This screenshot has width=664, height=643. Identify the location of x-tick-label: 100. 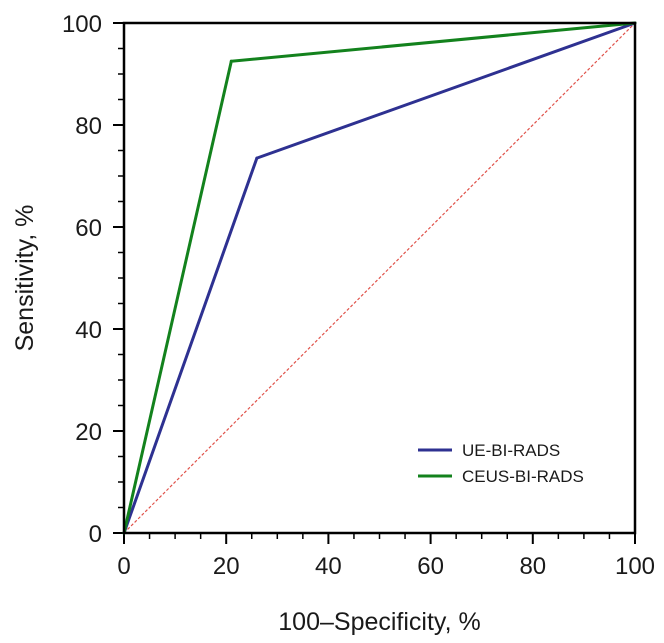
(635, 566).